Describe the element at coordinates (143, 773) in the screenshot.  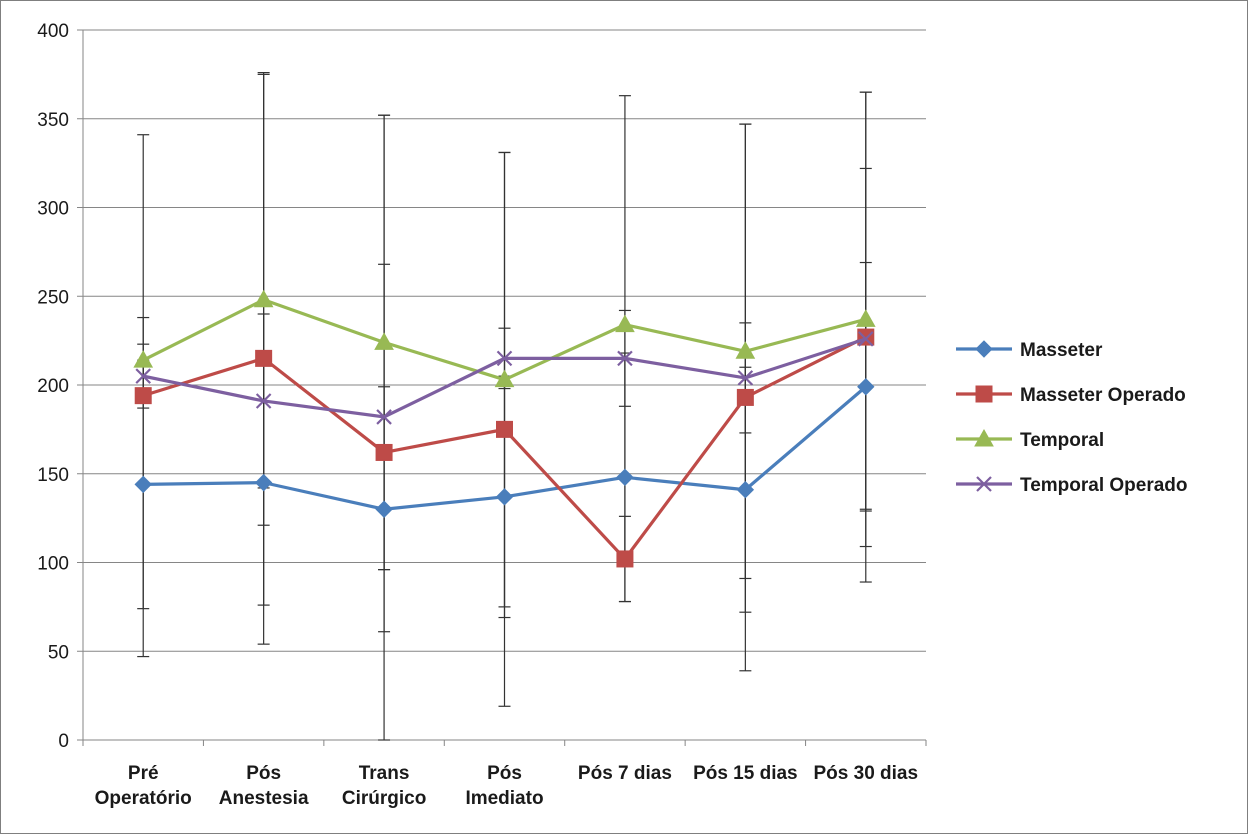
I see `x-category-label: Pré` at that location.